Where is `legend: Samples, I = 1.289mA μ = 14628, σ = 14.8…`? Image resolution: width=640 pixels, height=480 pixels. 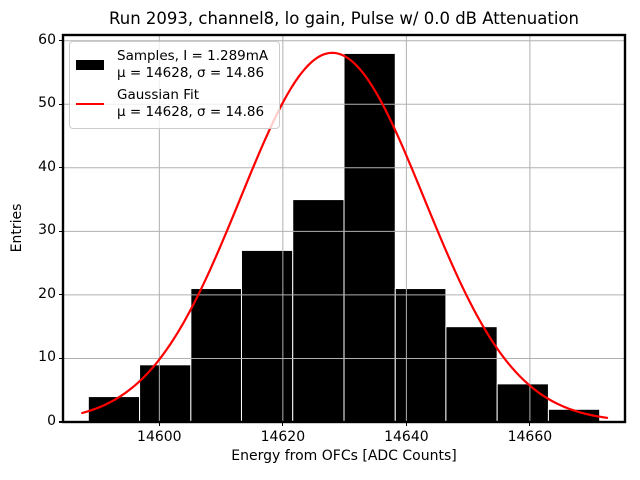
legend: Samples, I = 1.289mA μ = 14628, σ = 14.8… is located at coordinates (175, 85).